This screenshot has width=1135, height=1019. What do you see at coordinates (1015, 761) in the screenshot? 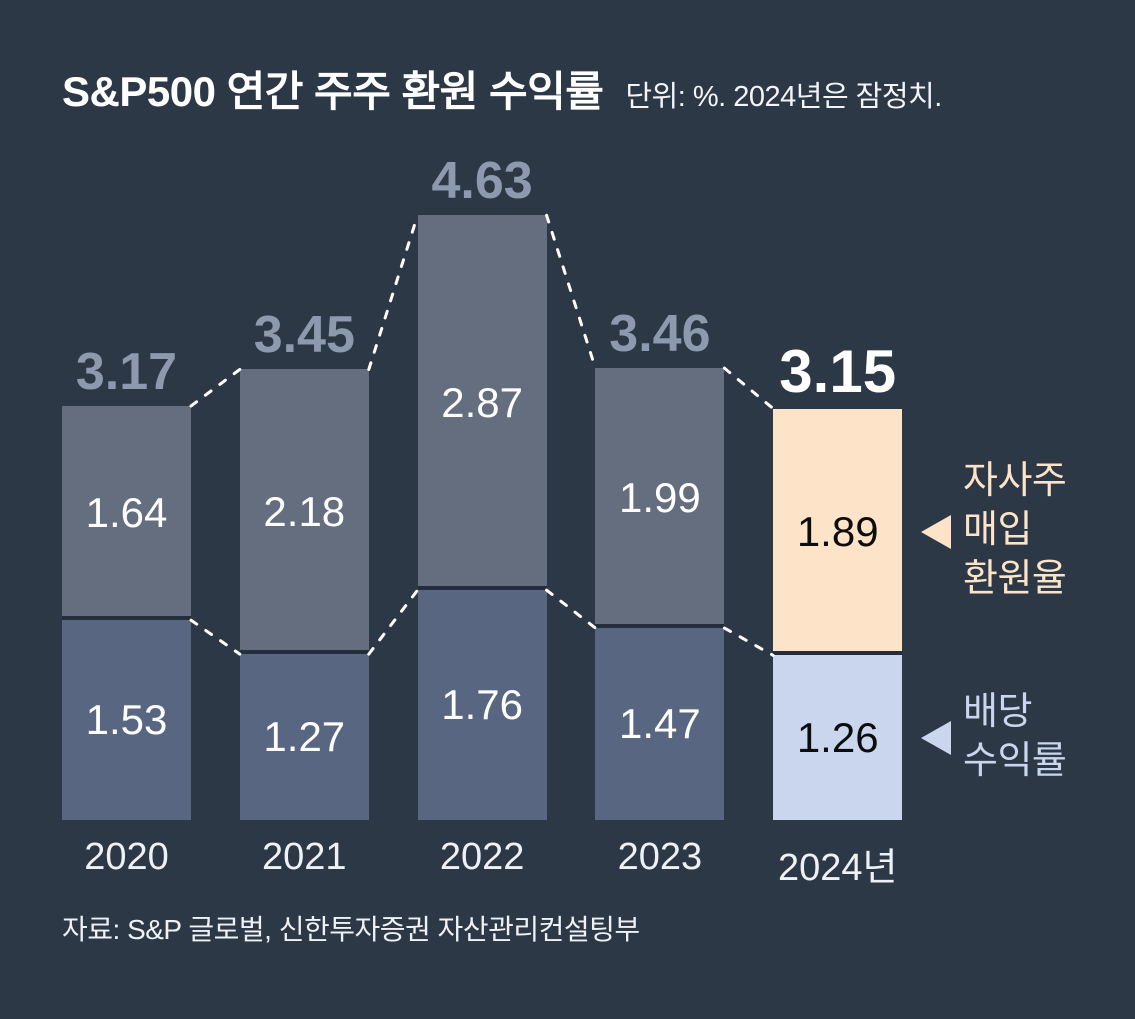
I see `legend-dividend-line: 수익률` at bounding box center [1015, 761].